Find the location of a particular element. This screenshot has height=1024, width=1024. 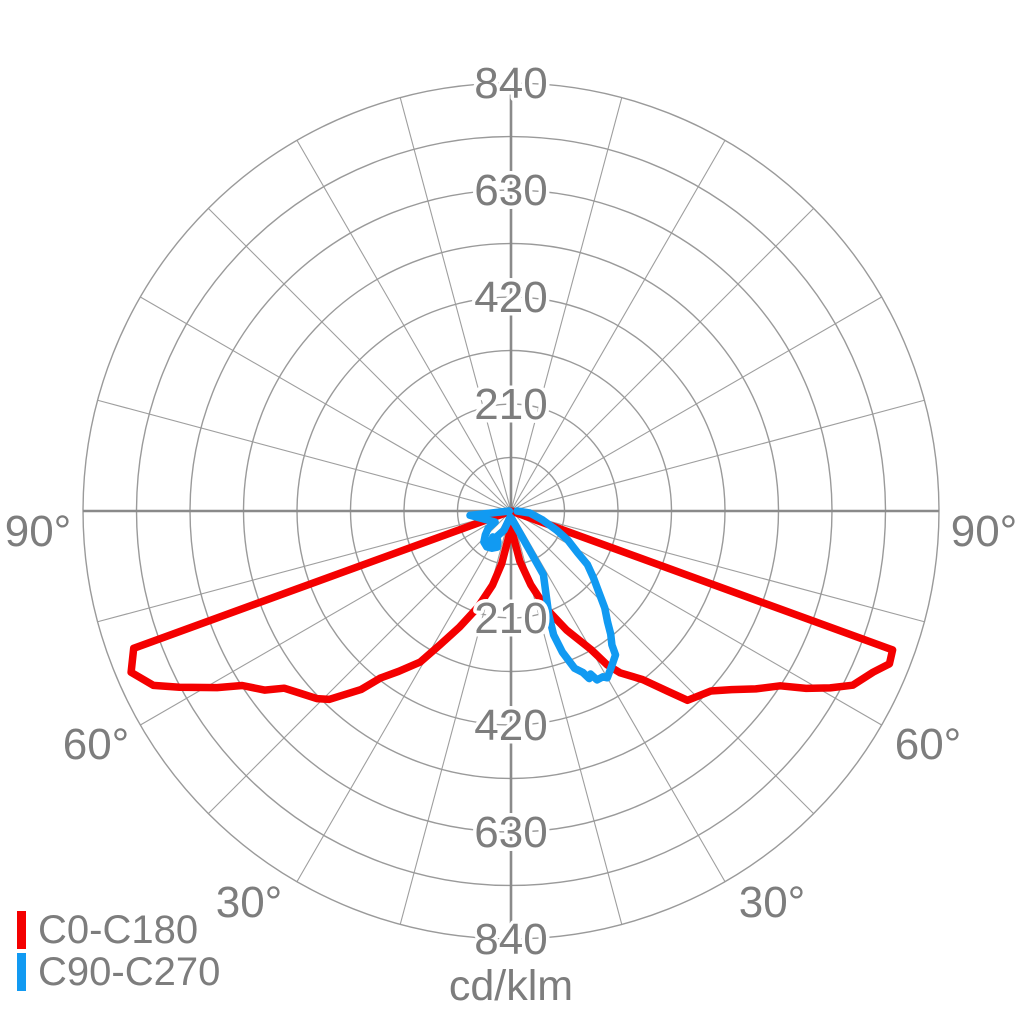

legend-swatch-blue is located at coordinates (21, 972).